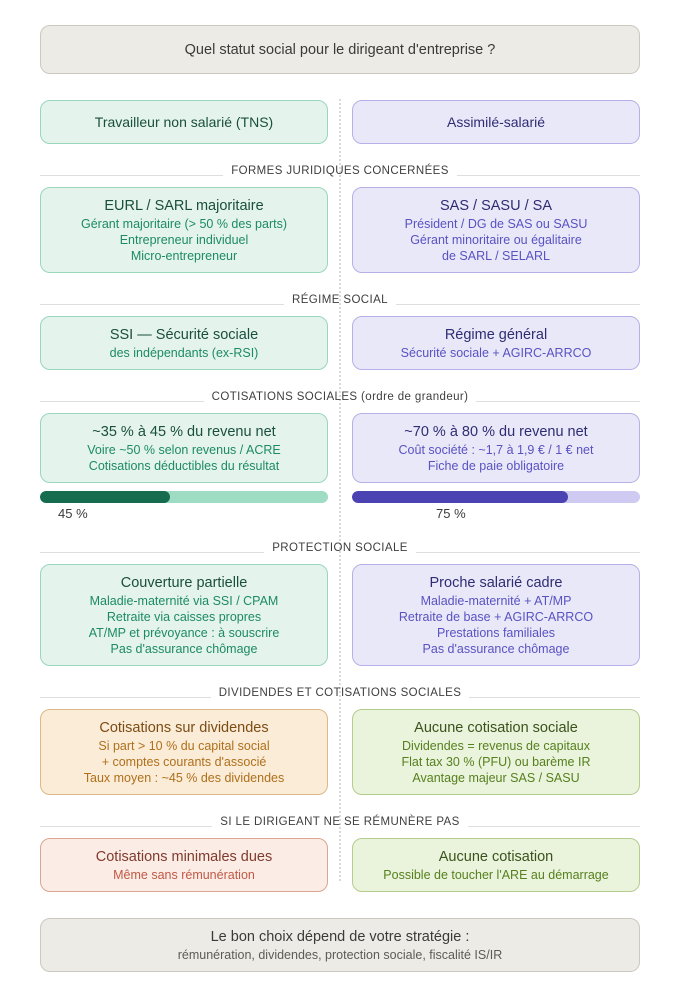 Image resolution: width=680 pixels, height=990 pixels. Describe the element at coordinates (496, 875) in the screenshot. I see `card-line: Possible de toucher l'ARE au démarrage` at that location.